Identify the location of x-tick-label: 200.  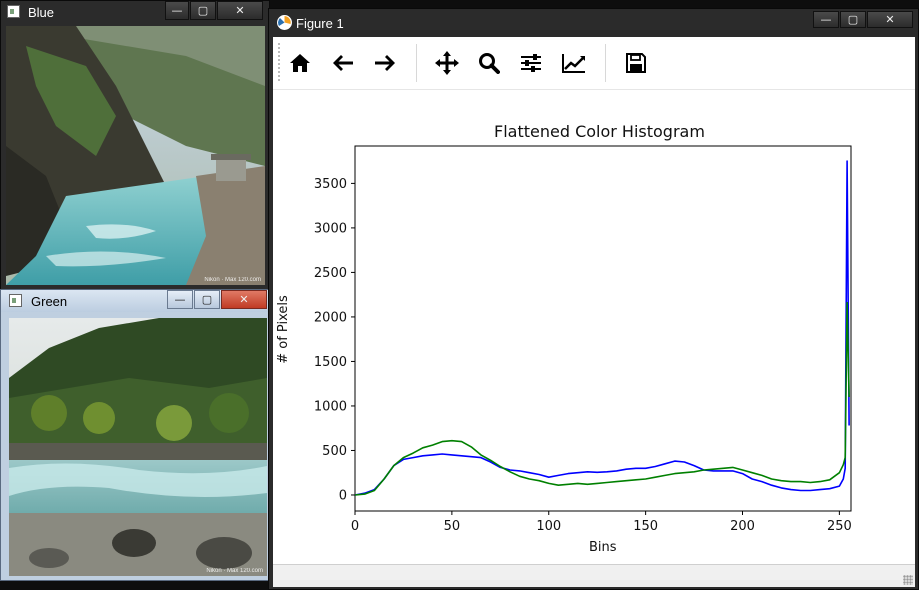
(742, 526).